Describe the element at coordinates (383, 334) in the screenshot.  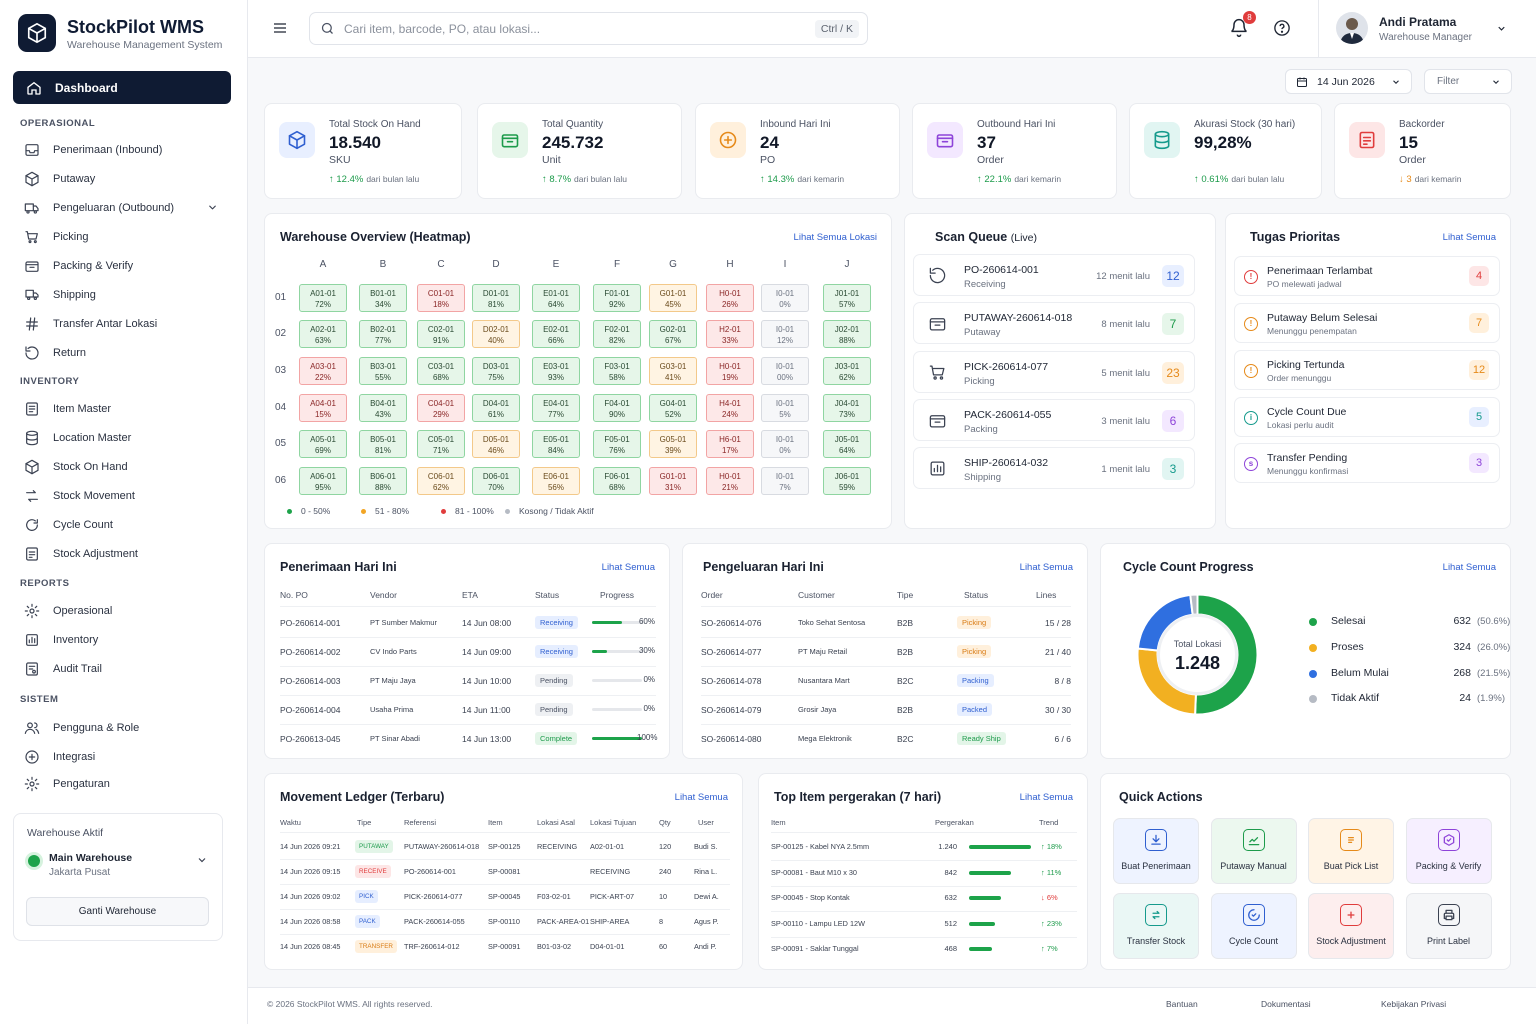
I see `heatmap-cell: B02-01 77%` at that location.